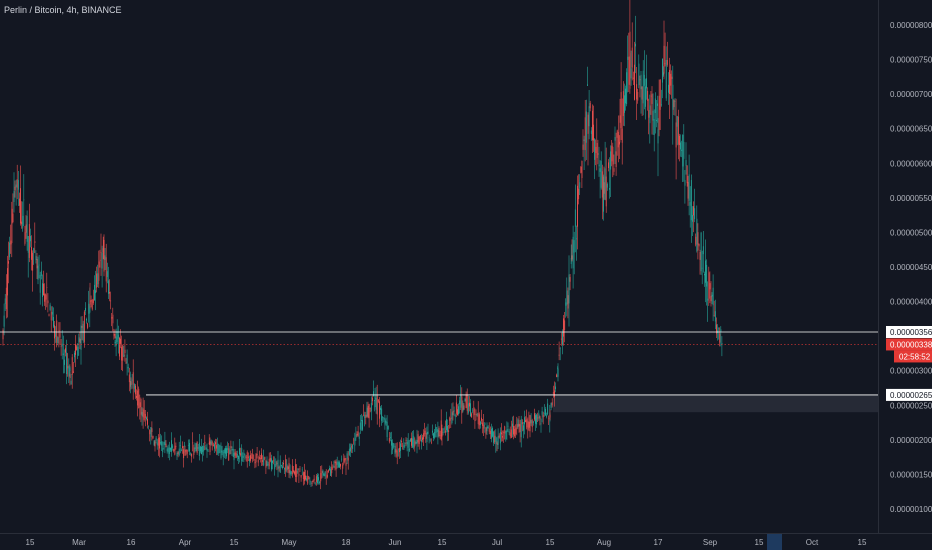 Image resolution: width=932 pixels, height=550 pixels. What do you see at coordinates (812, 542) in the screenshot?
I see `x-tick-label: Oct` at bounding box center [812, 542].